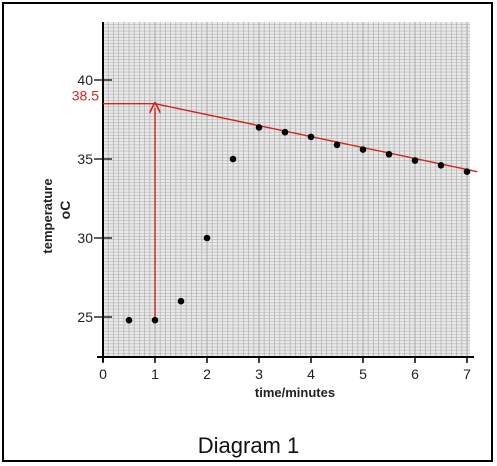 The width and height of the screenshot is (497, 466). I want to click on trend-line, so click(316, 138).